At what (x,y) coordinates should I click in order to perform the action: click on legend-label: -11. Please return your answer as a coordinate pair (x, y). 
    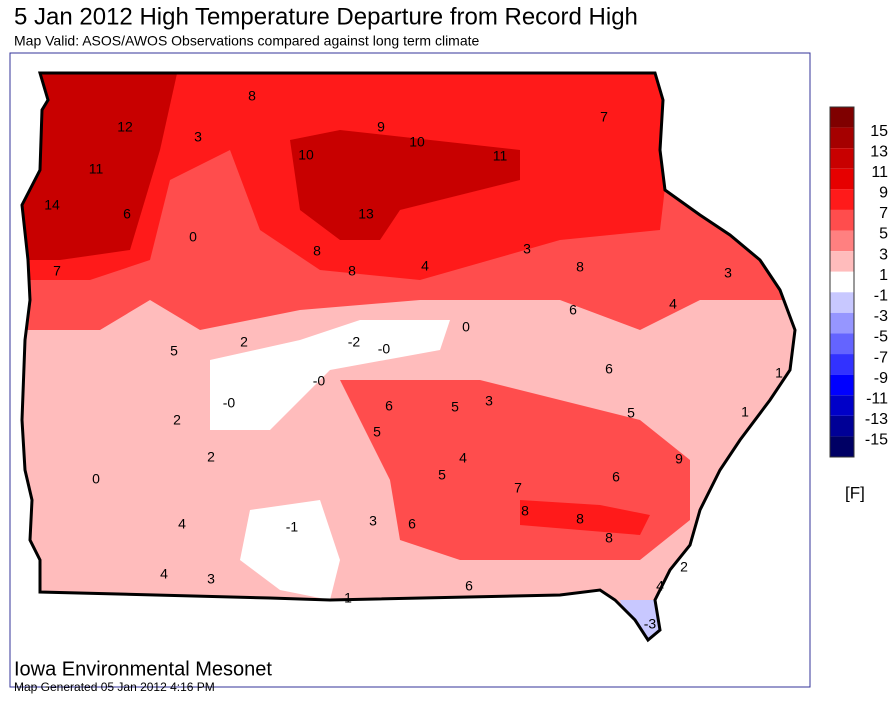
    Looking at the image, I should click on (877, 398).